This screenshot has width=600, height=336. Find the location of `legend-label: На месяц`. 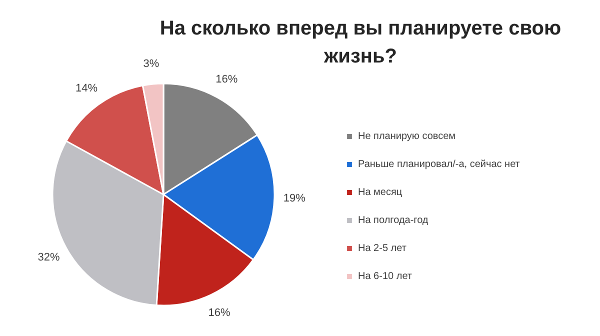

legend-label: На месяц is located at coordinates (380, 193).